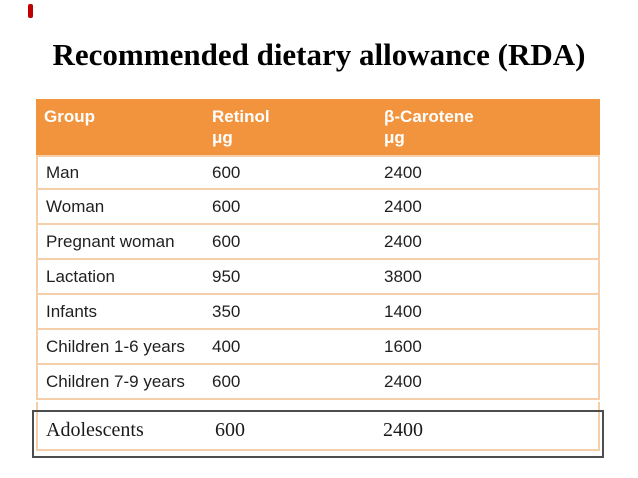 Image resolution: width=638 pixels, height=478 pixels. What do you see at coordinates (290, 127) in the screenshot?
I see `header-retinol: Retinol μg` at bounding box center [290, 127].